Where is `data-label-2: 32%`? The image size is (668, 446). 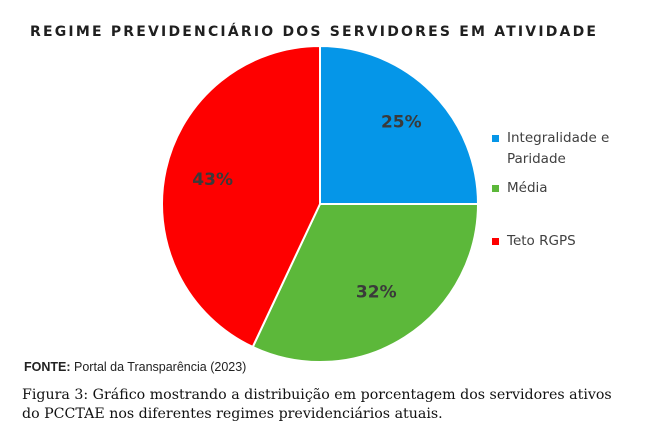 data-label-2: 32% is located at coordinates (376, 293).